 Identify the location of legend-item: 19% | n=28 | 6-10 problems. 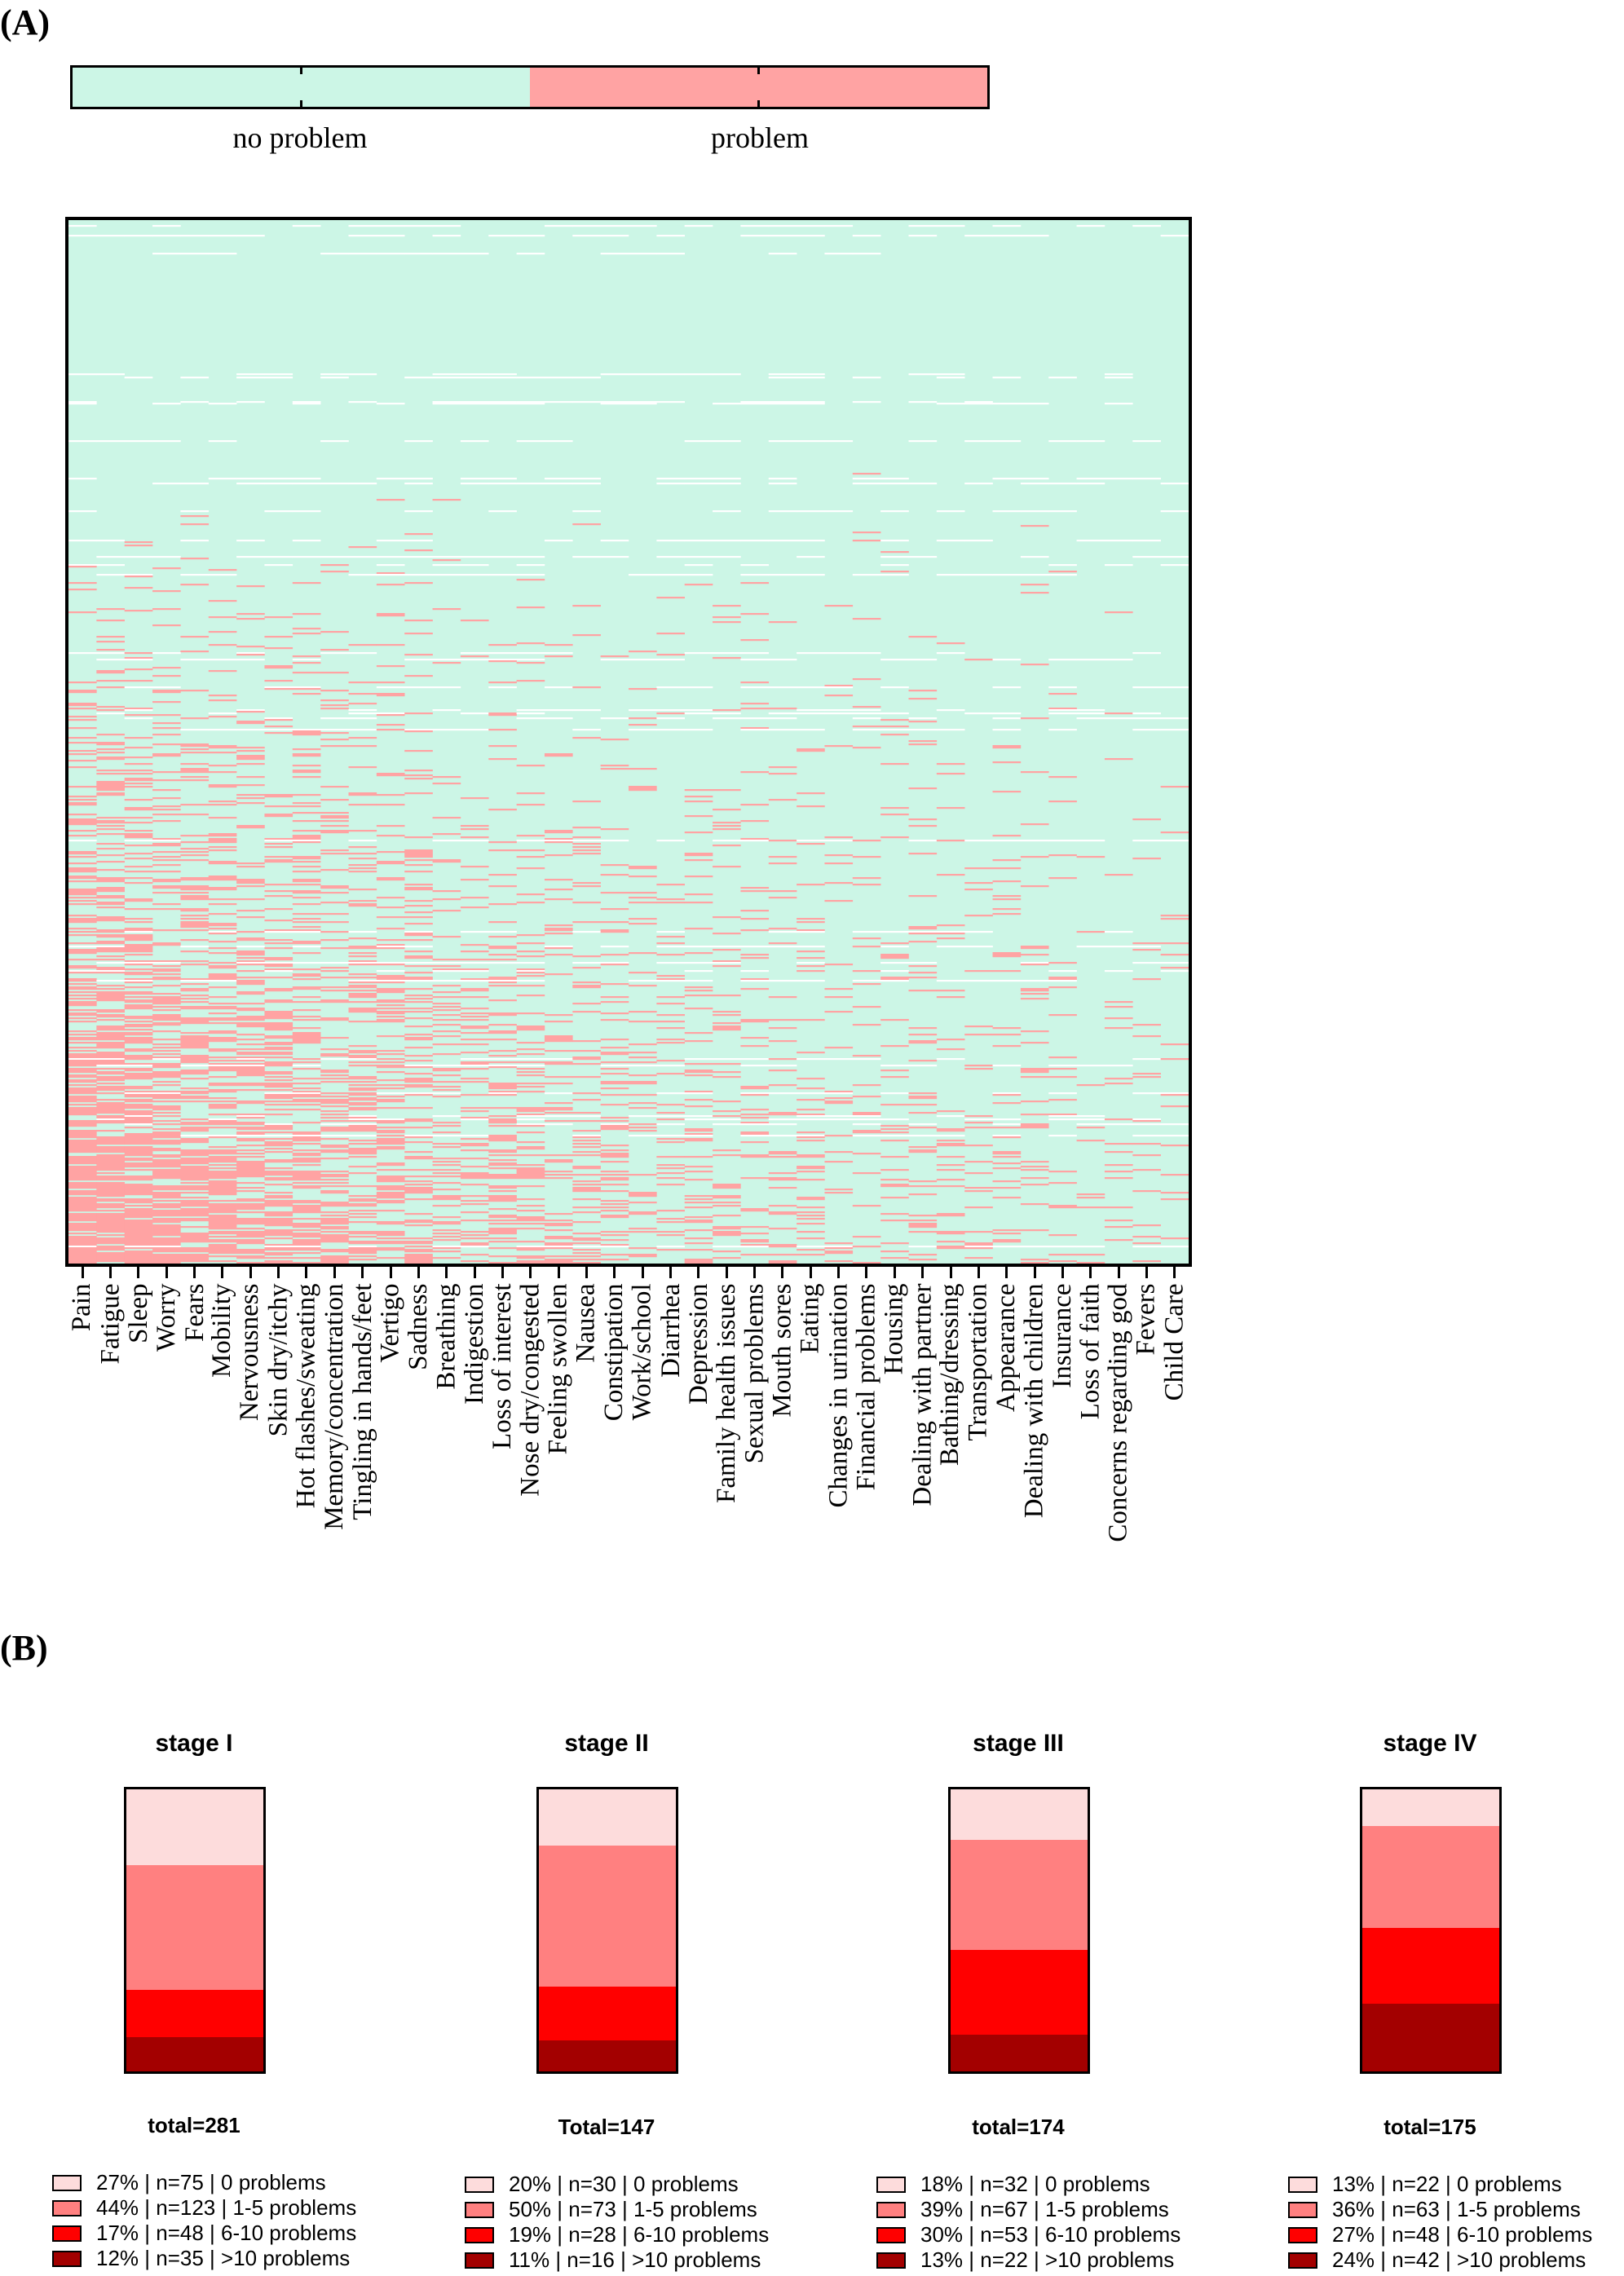
(617, 2235).